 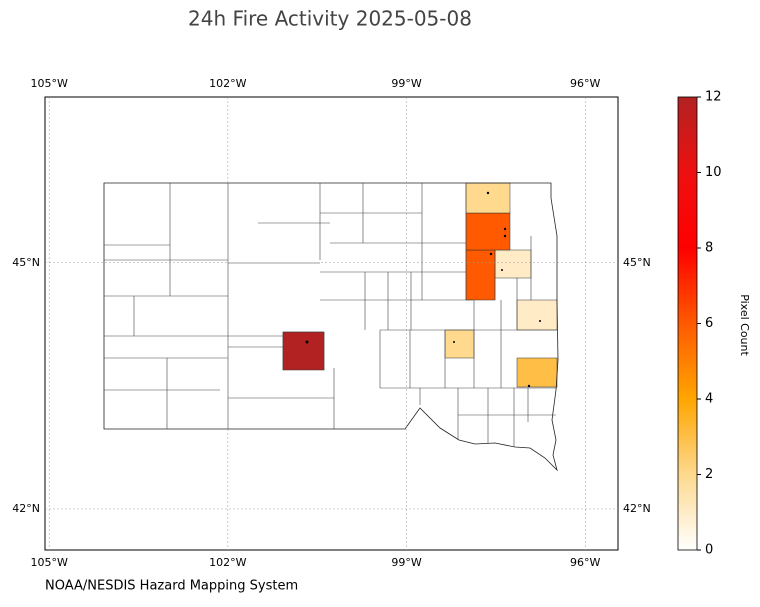 What do you see at coordinates (709, 474) in the screenshot?
I see `colorbar-tick-label: 2` at bounding box center [709, 474].